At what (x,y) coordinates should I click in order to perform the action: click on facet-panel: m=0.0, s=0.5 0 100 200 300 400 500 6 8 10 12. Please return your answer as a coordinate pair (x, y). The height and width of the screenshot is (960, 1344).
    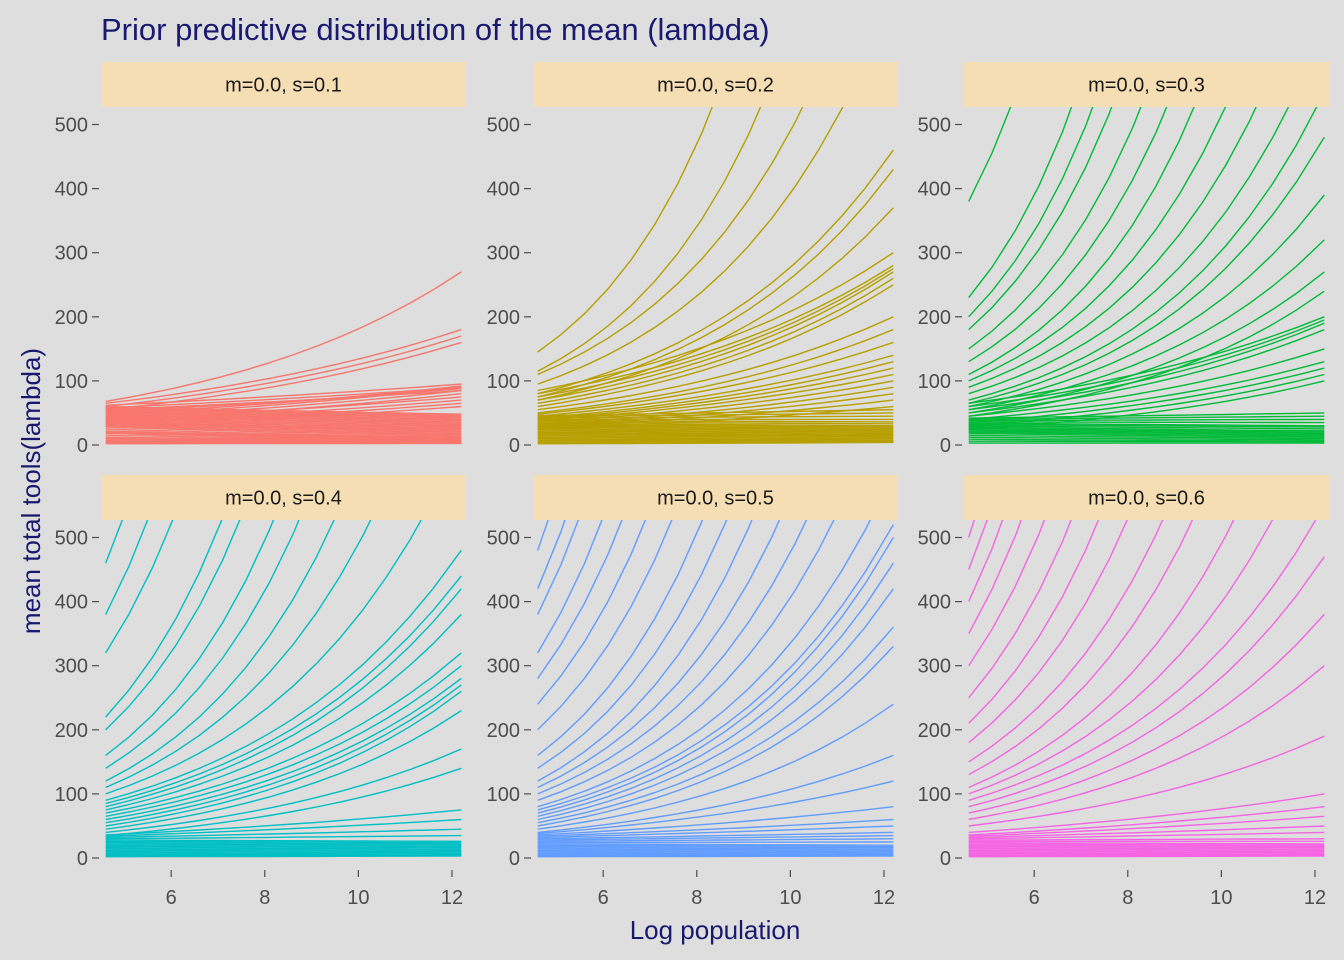
    Looking at the image, I should click on (692, 692).